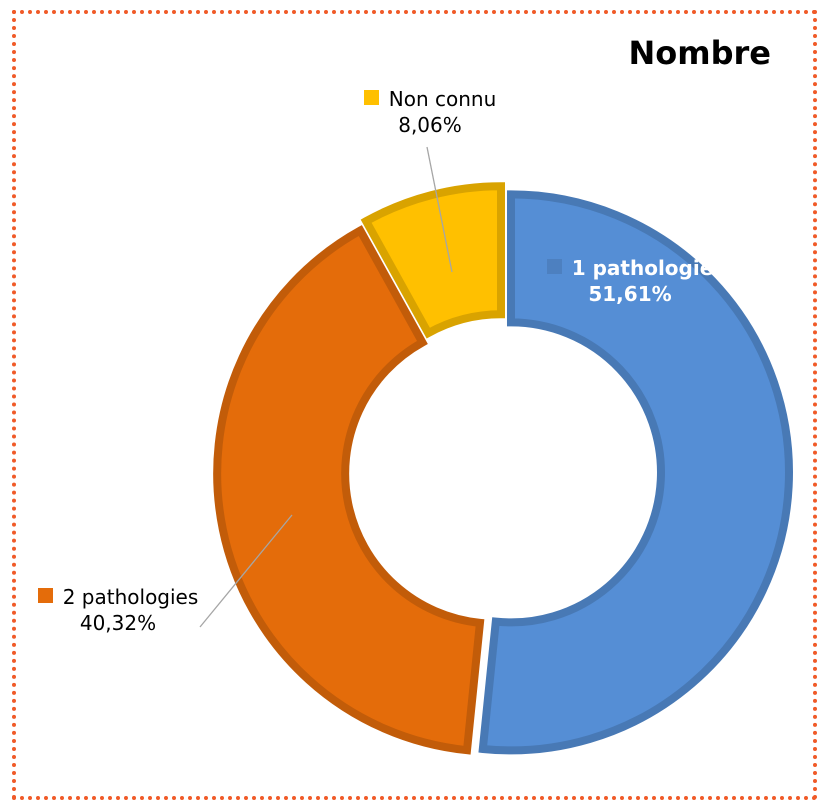  Describe the element at coordinates (630, 281) in the screenshot. I see `data-label: 1 pathologie 51,61%` at that location.